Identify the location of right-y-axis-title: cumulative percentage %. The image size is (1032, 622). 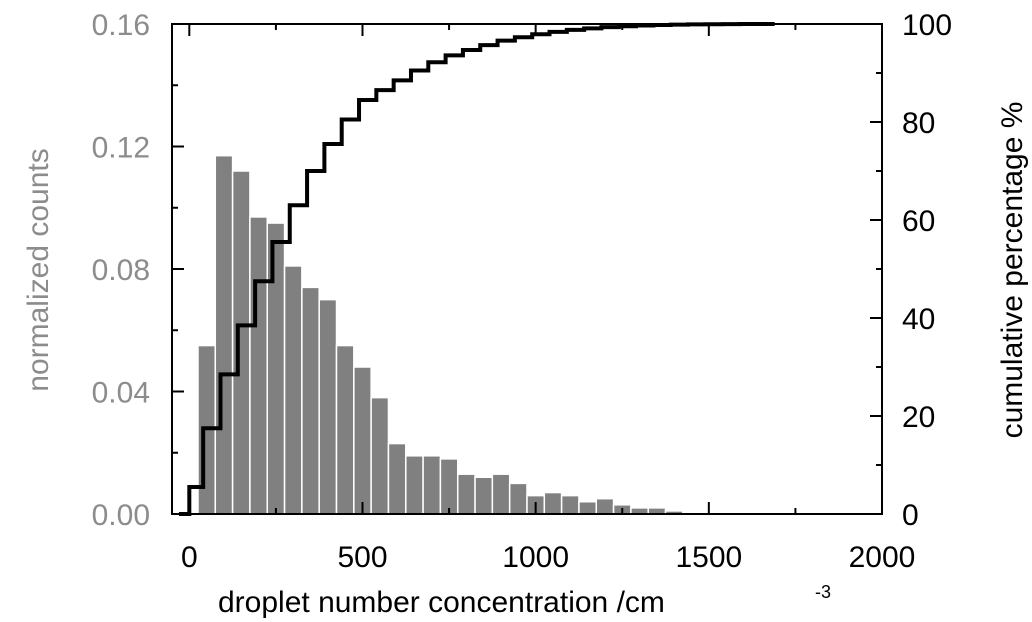
(1012, 270).